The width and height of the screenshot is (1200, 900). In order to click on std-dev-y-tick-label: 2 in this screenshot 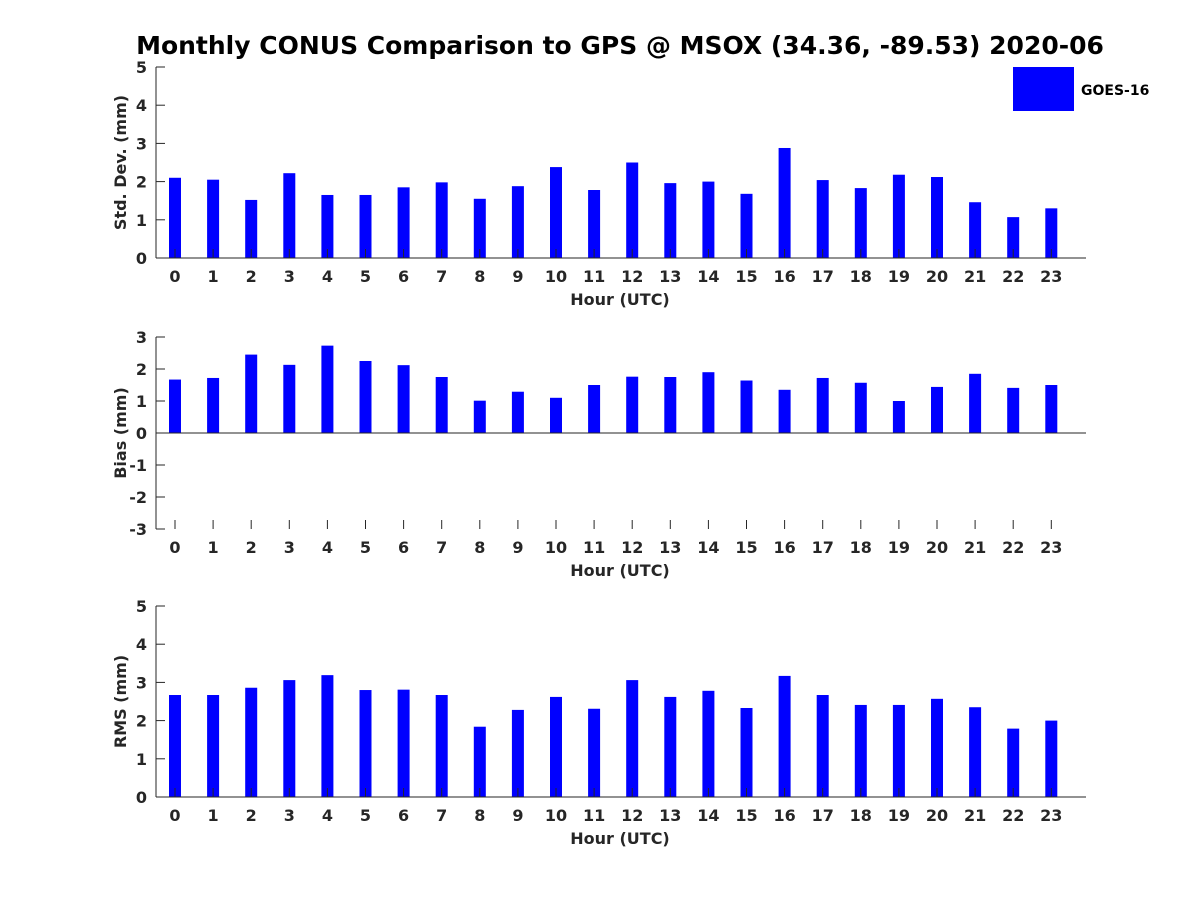, I will do `click(141, 182)`.